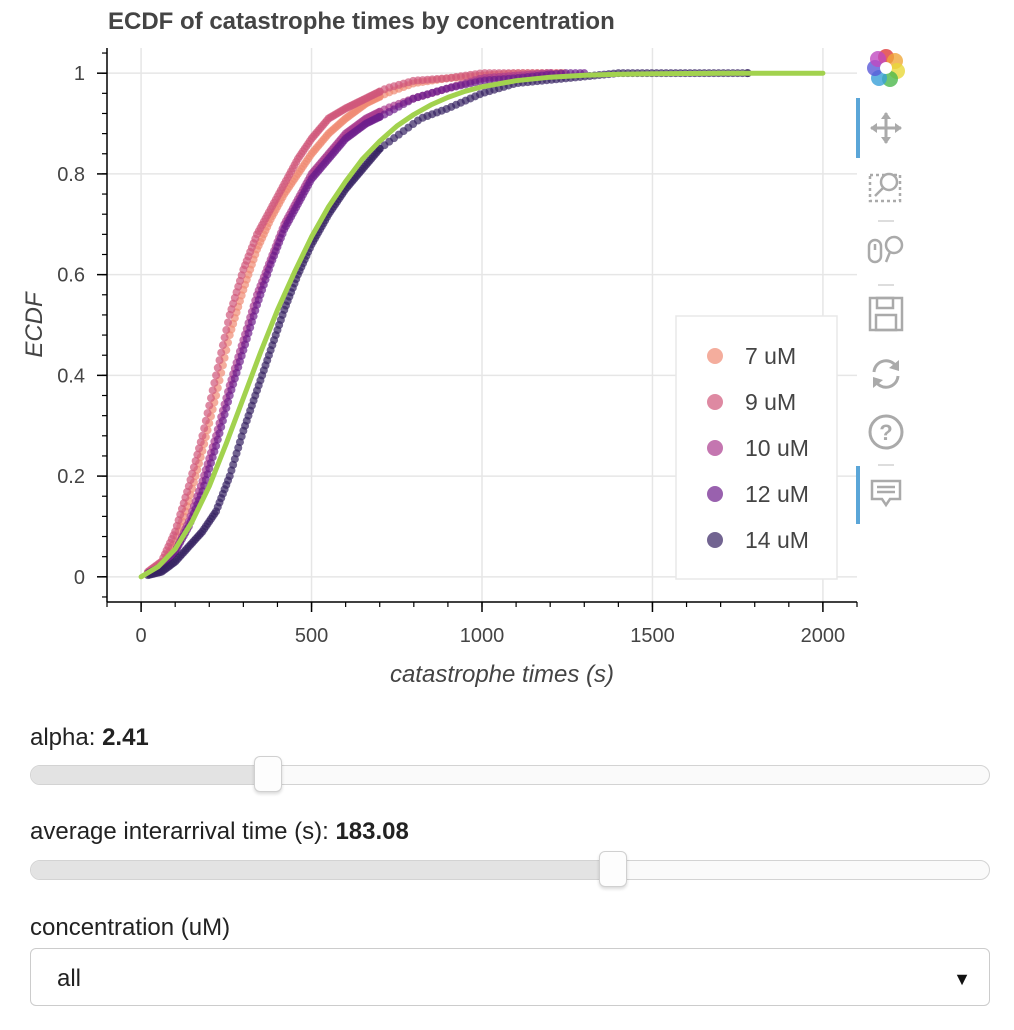 Image resolution: width=1014 pixels, height=1030 pixels. Describe the element at coordinates (71, 376) in the screenshot. I see `y-tick-label: 0.4` at that location.